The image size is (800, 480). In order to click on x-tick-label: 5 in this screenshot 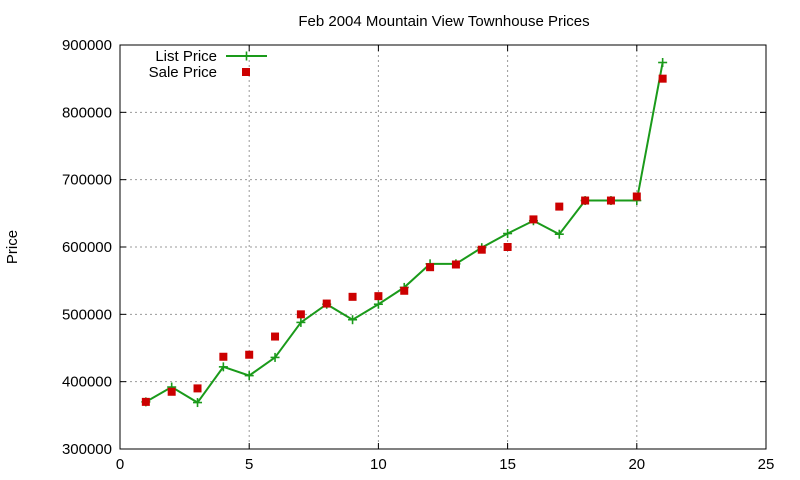, I will do `click(249, 464)`.